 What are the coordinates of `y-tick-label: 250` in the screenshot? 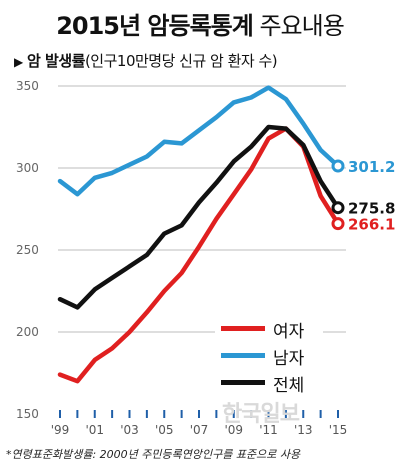 It's located at (27, 250).